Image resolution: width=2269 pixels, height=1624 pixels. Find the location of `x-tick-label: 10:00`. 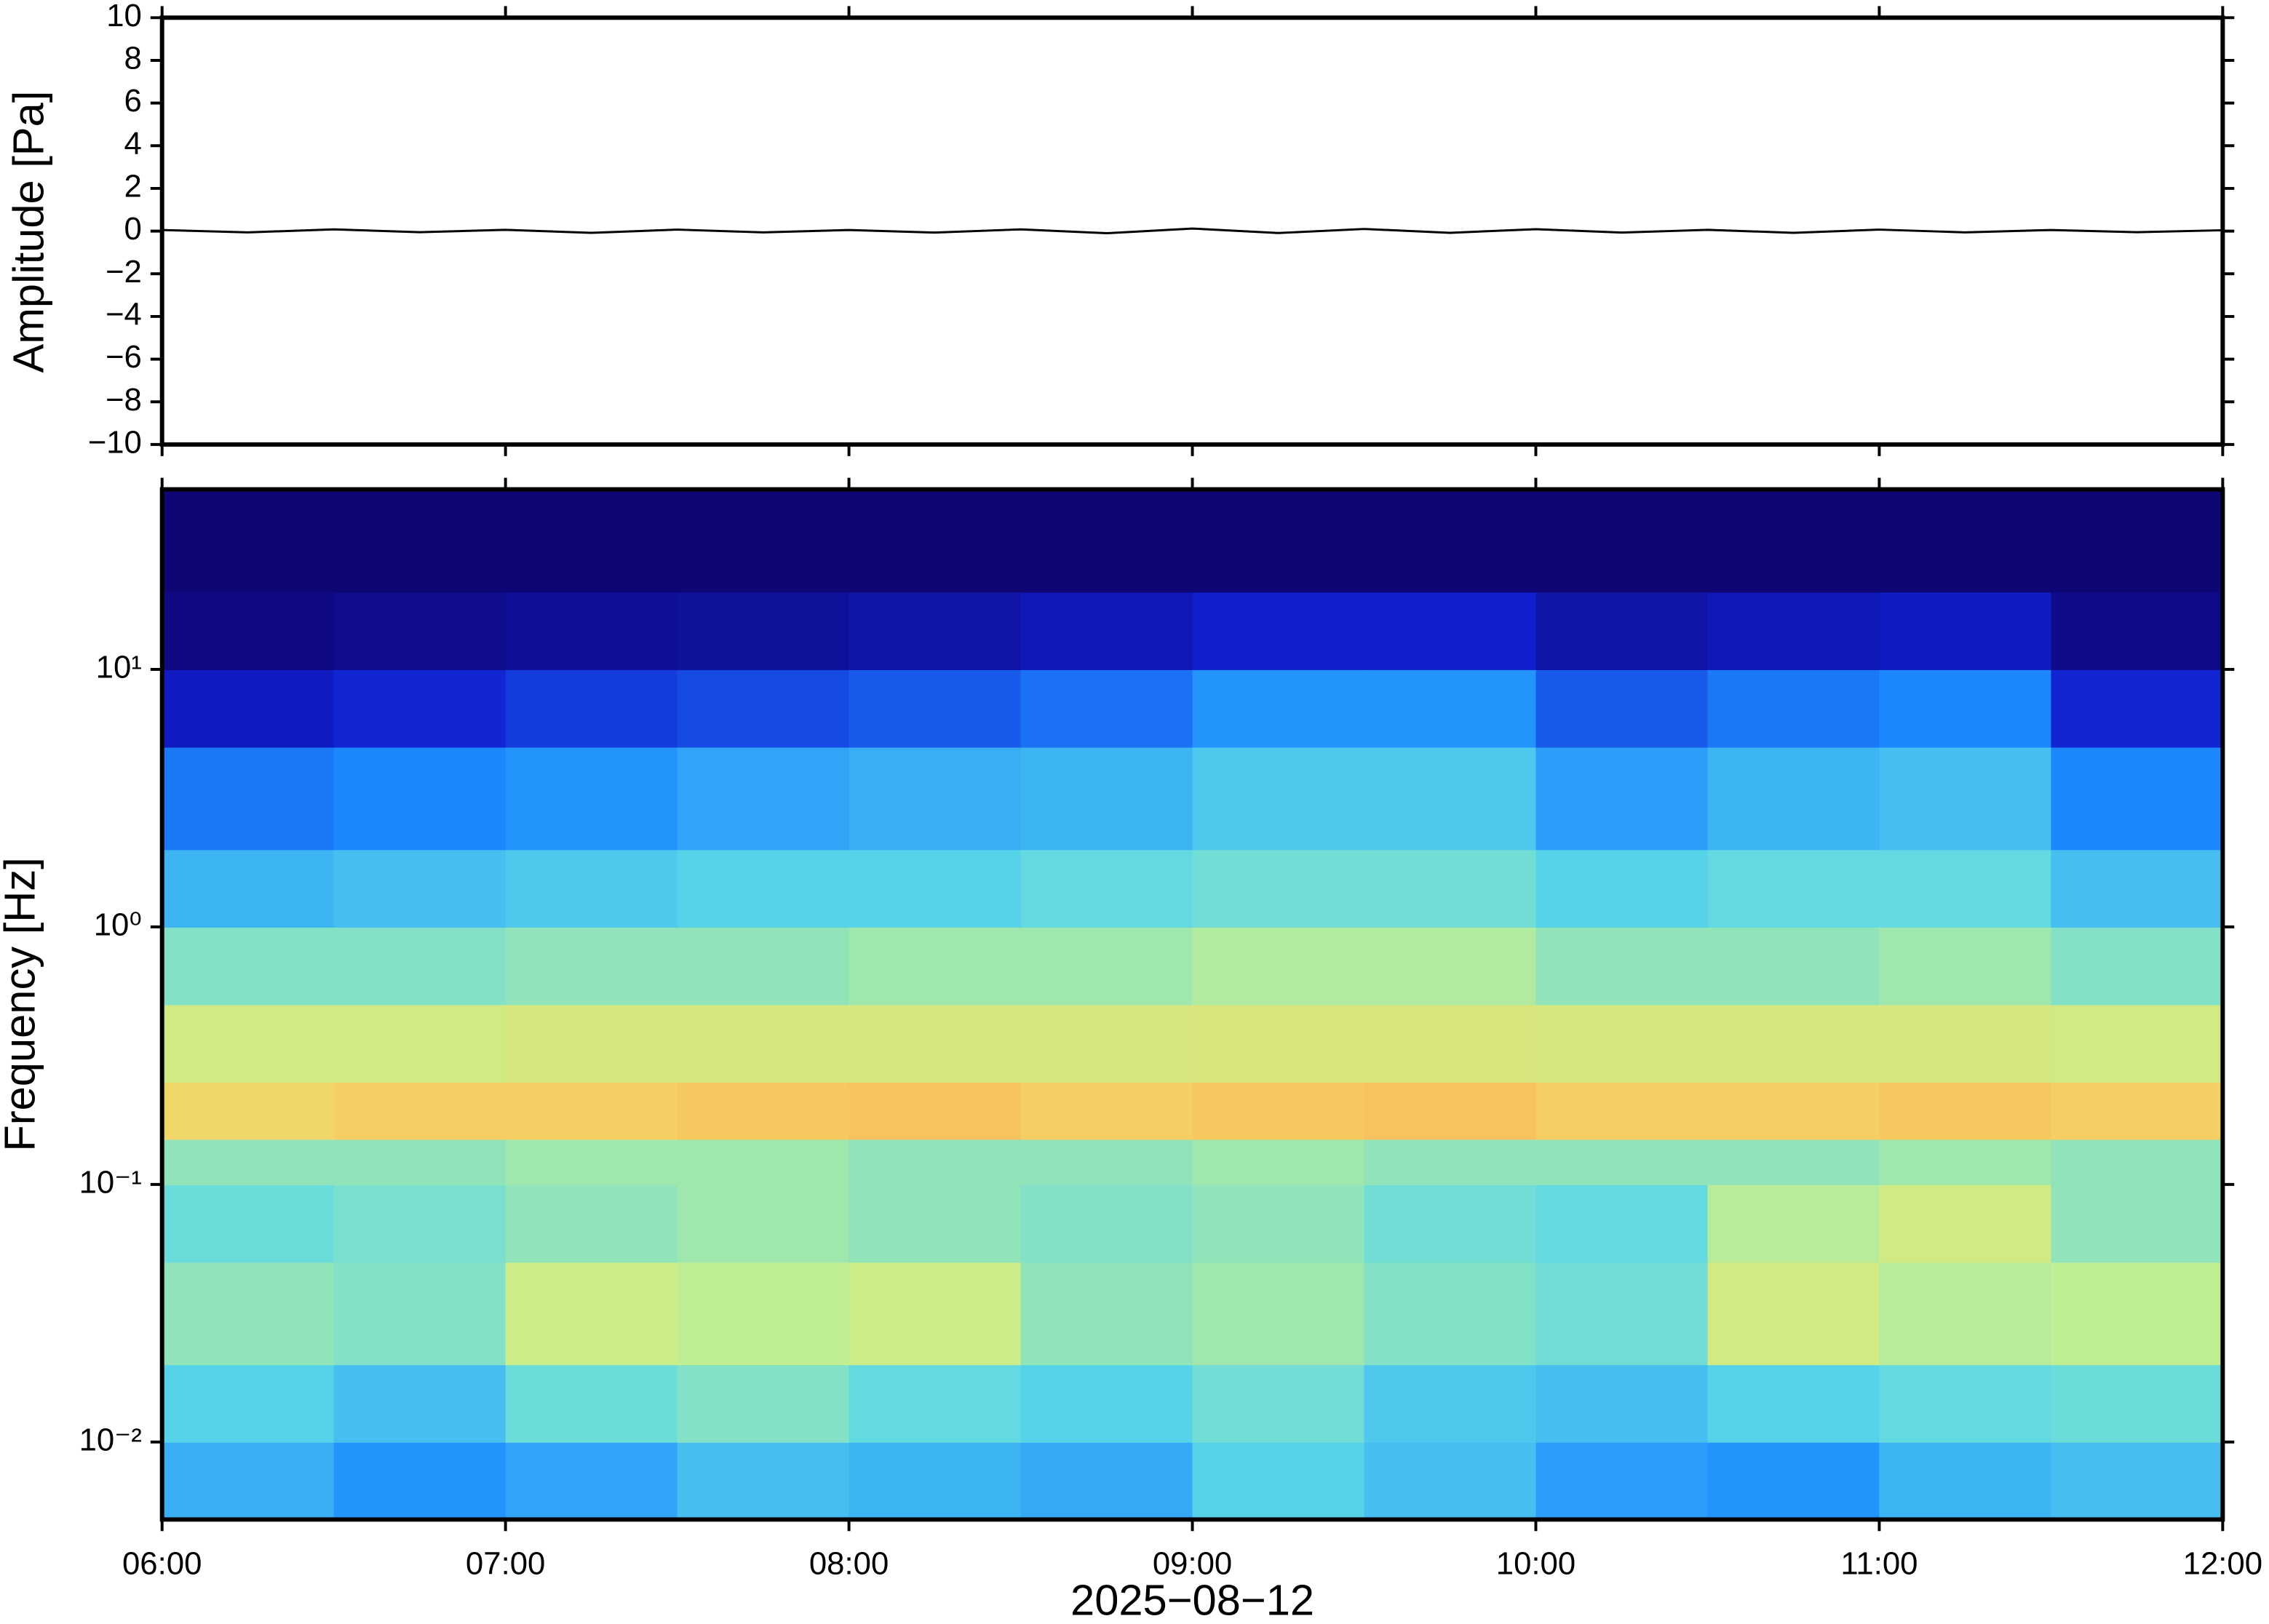

x-tick-label: 10:00 is located at coordinates (1536, 1564).